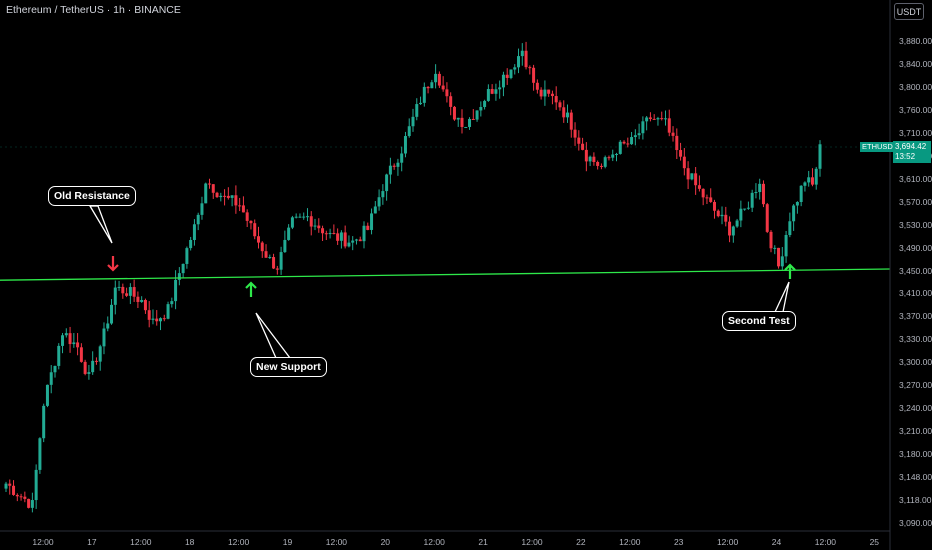 The image size is (932, 550). Describe the element at coordinates (189, 542) in the screenshot. I see `time-tick-label: 18` at that location.